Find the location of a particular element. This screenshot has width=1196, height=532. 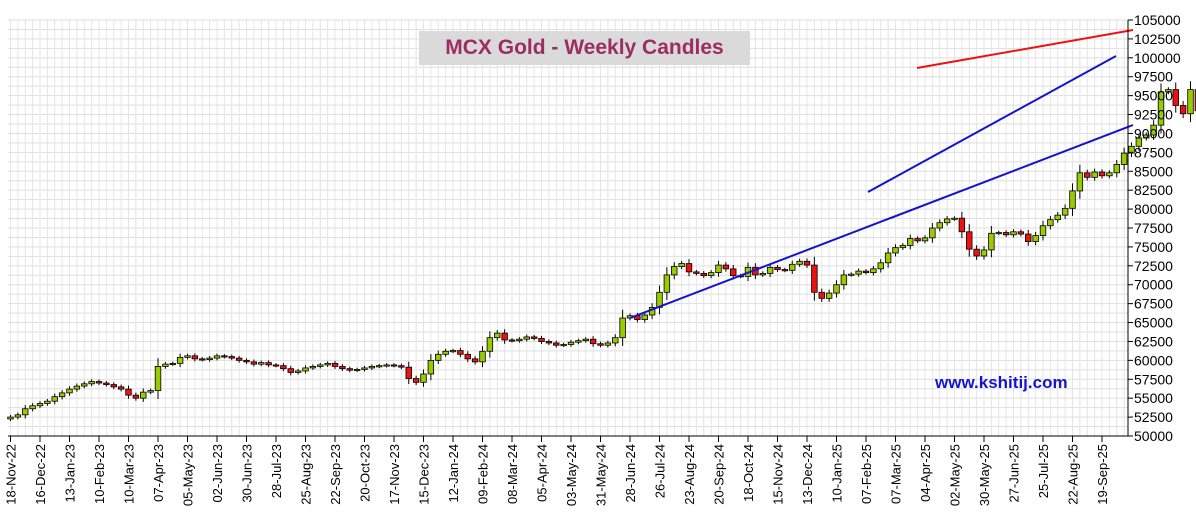

y-tick-label: 62500 is located at coordinates (1153, 341).